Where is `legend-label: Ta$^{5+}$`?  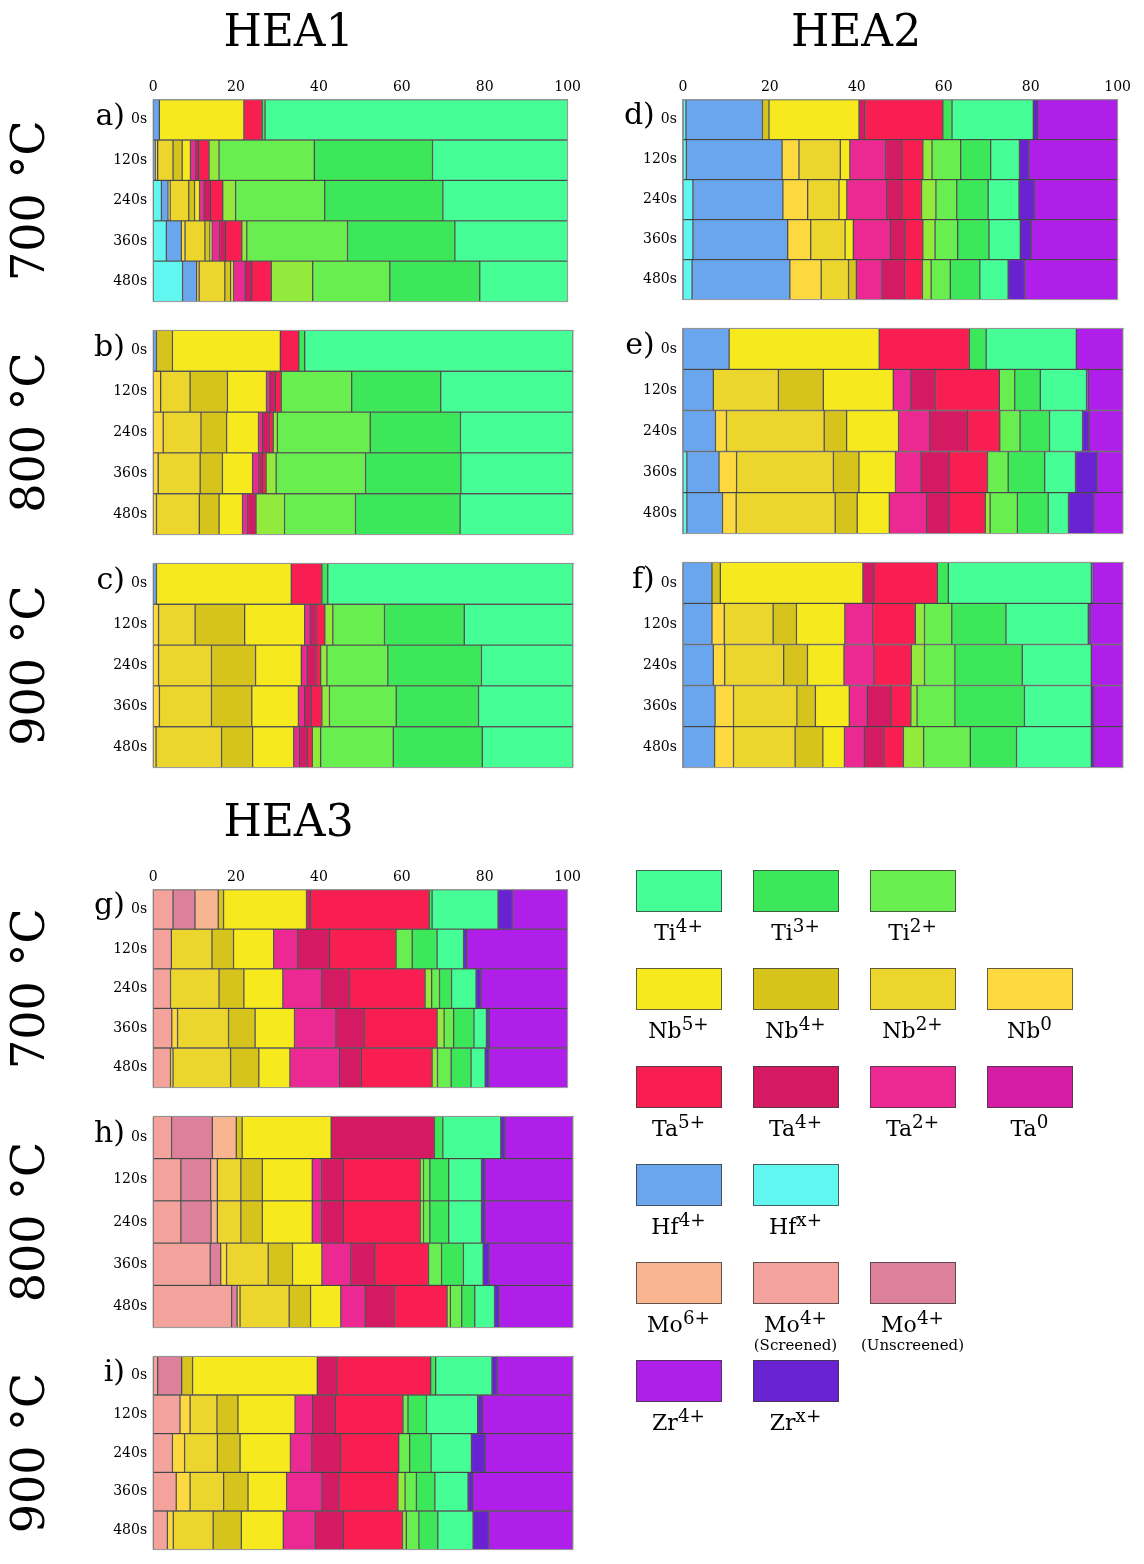 legend-label: Ta$^{5+}$ is located at coordinates (678, 1126).